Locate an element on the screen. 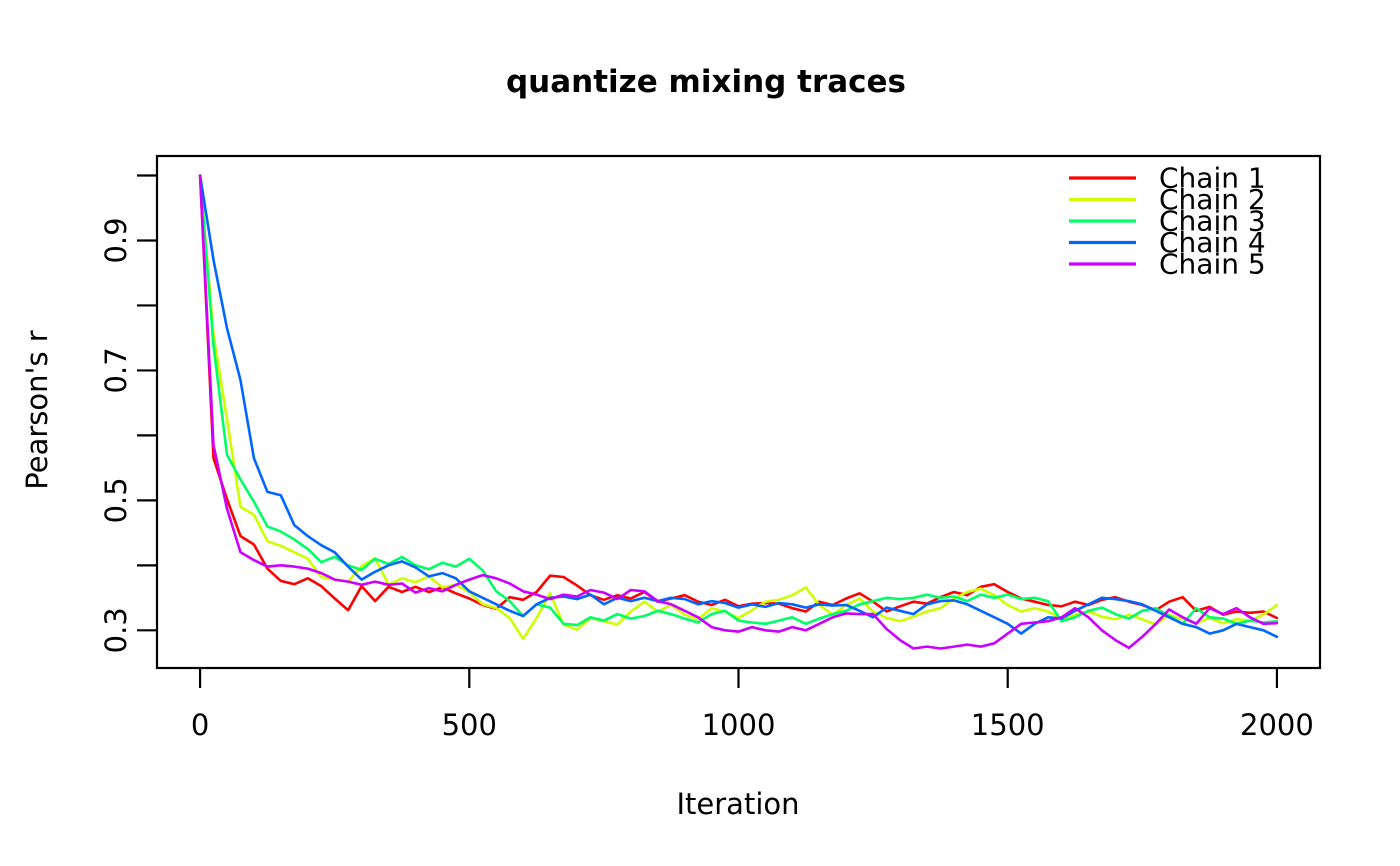 The width and height of the screenshot is (1400, 866). x-tick-label: 2000 is located at coordinates (1277, 725).